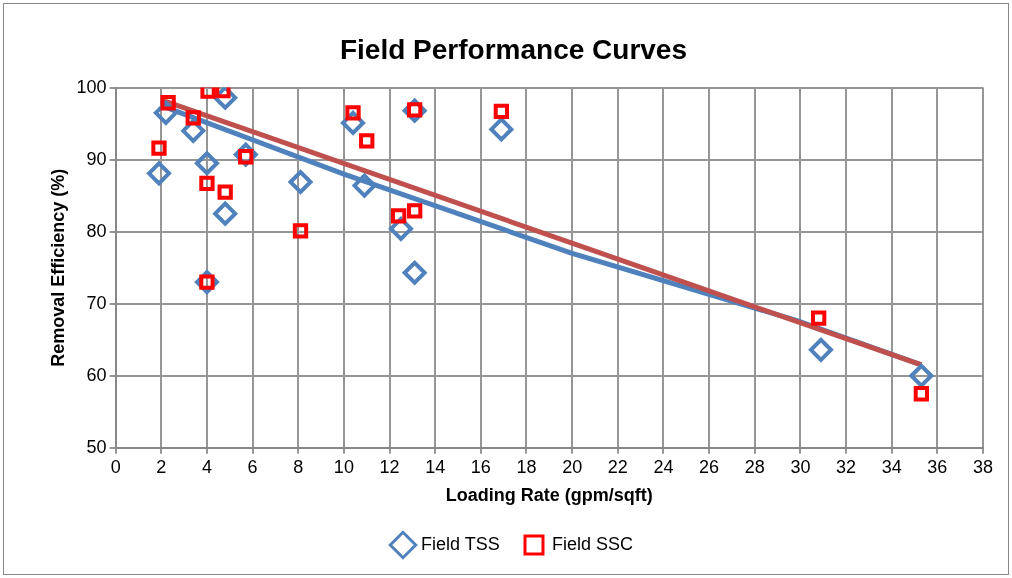 The width and height of the screenshot is (1012, 578). What do you see at coordinates (96, 446) in the screenshot?
I see `y-tick-label: 50` at bounding box center [96, 446].